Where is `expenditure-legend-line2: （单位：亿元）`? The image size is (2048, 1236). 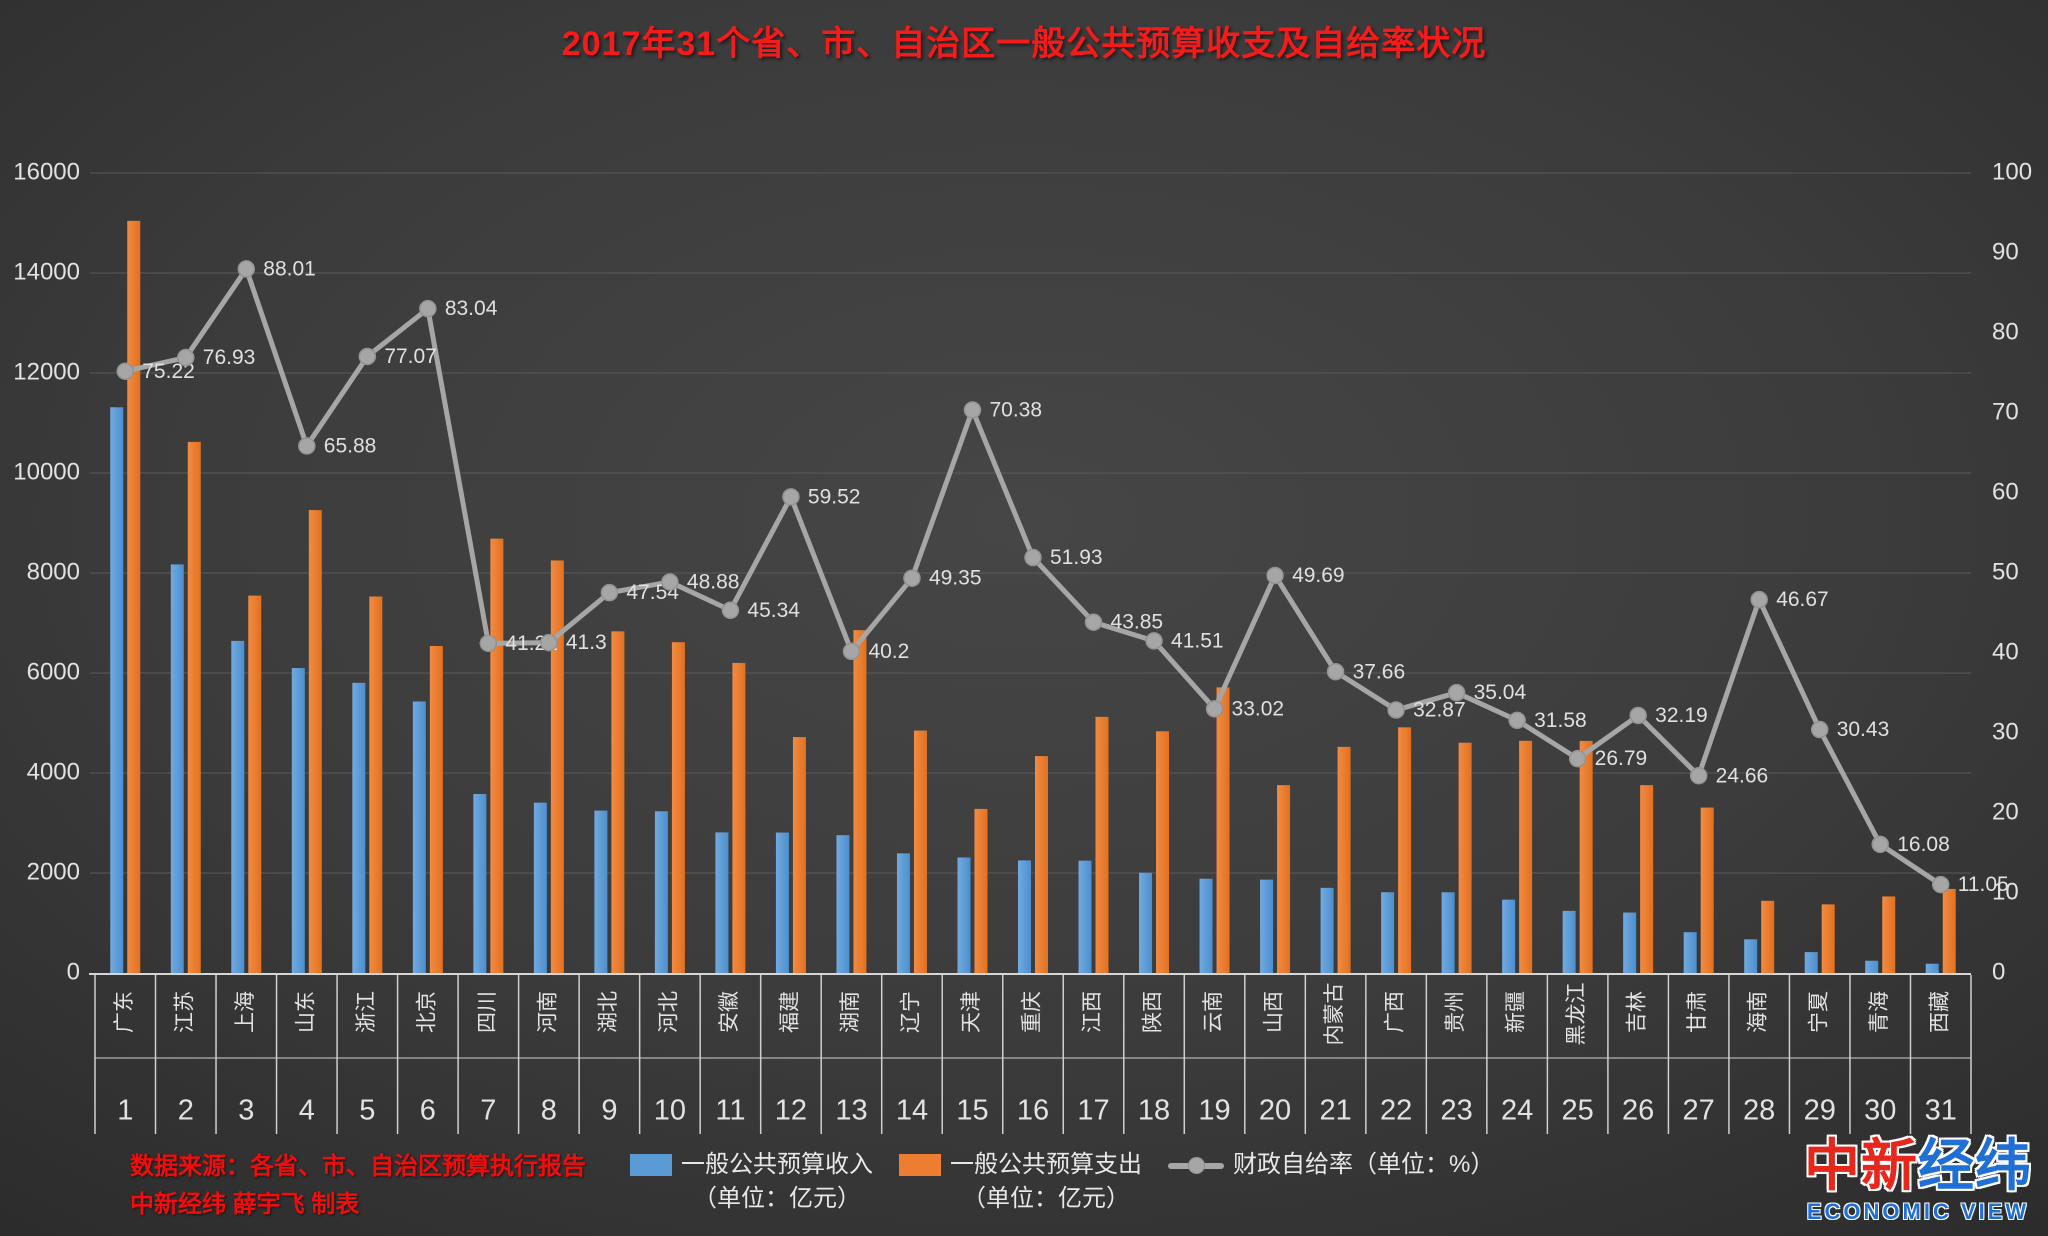
expenditure-legend-line2: （单位：亿元） is located at coordinates (1046, 1198).